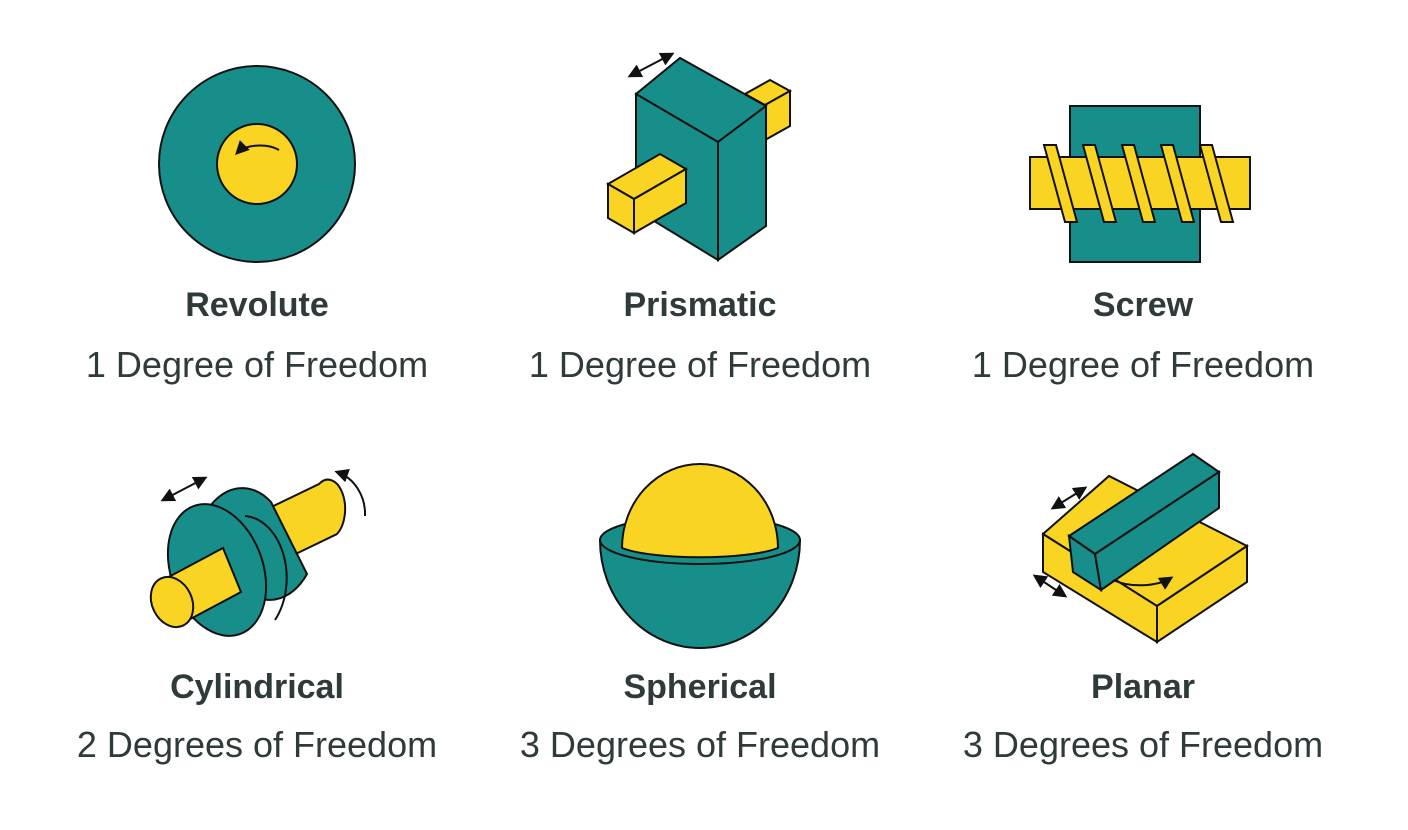  What do you see at coordinates (700, 556) in the screenshot?
I see `spherical-joint-icon` at bounding box center [700, 556].